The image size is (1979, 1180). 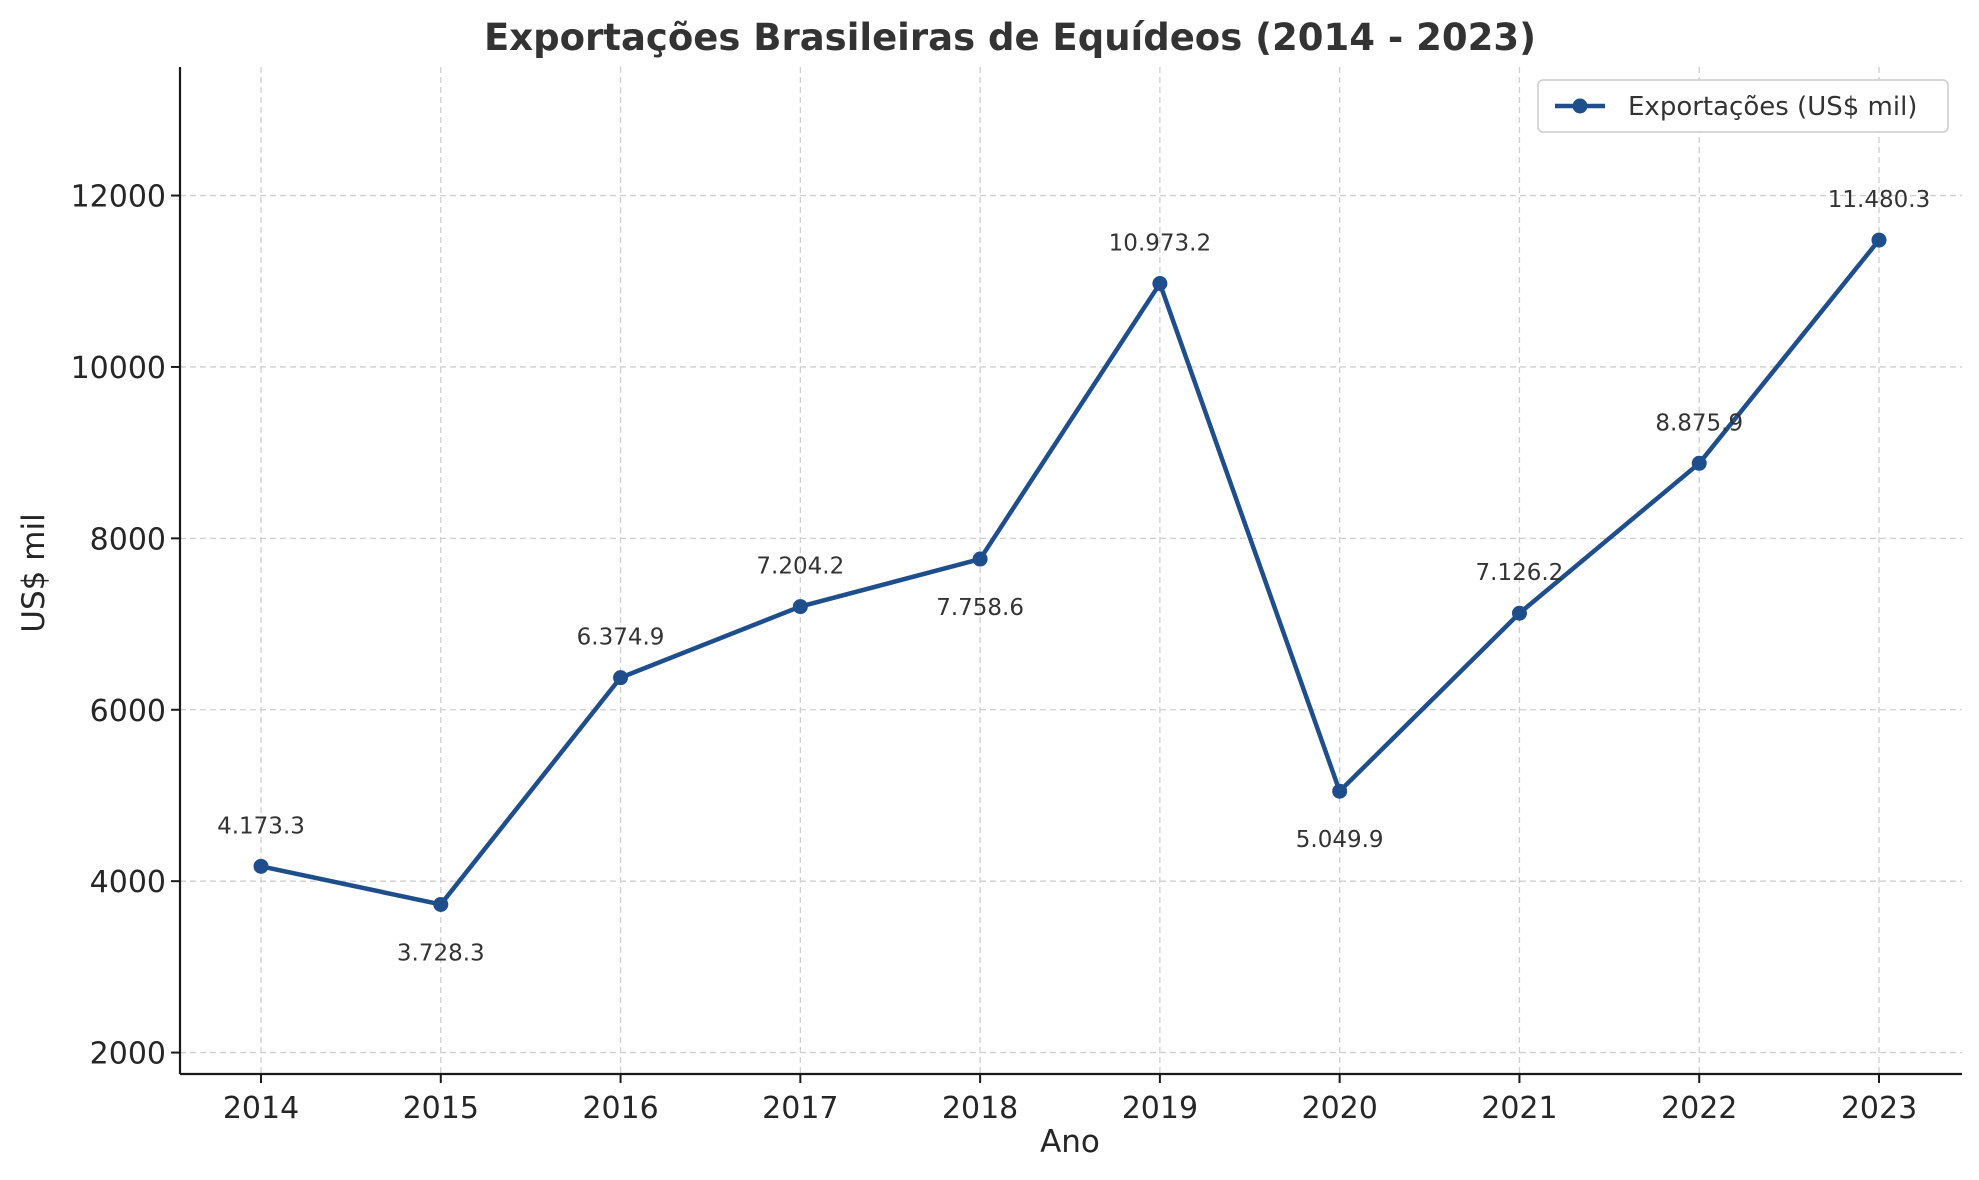 What do you see at coordinates (128, 882) in the screenshot?
I see `y-tick-label: 4000` at bounding box center [128, 882].